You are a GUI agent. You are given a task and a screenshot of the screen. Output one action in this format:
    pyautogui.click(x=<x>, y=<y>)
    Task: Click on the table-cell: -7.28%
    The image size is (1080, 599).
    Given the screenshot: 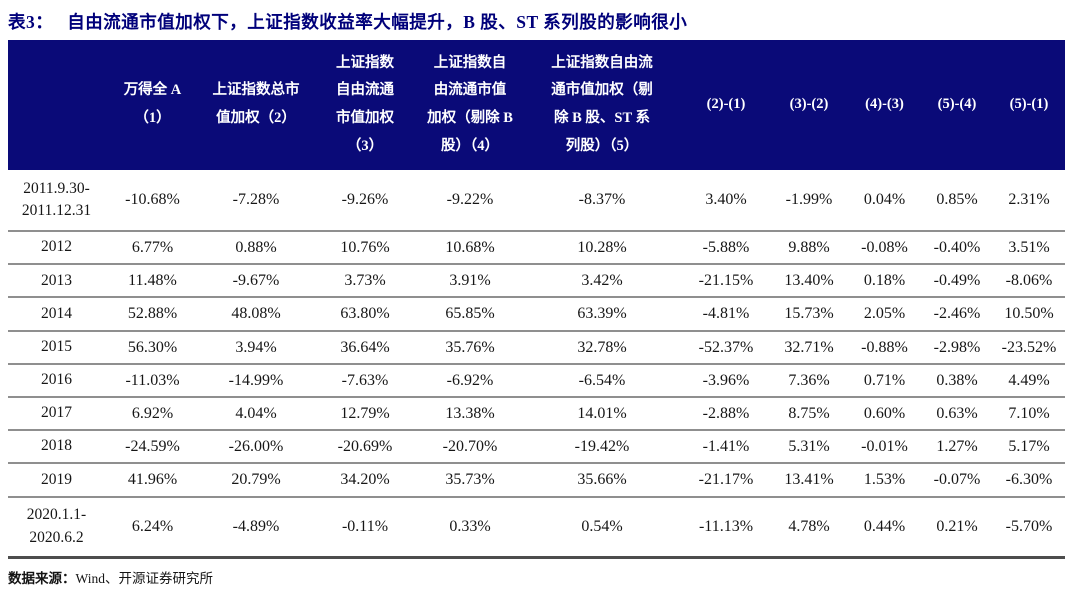 What is the action you would take?
    pyautogui.click(x=256, y=201)
    